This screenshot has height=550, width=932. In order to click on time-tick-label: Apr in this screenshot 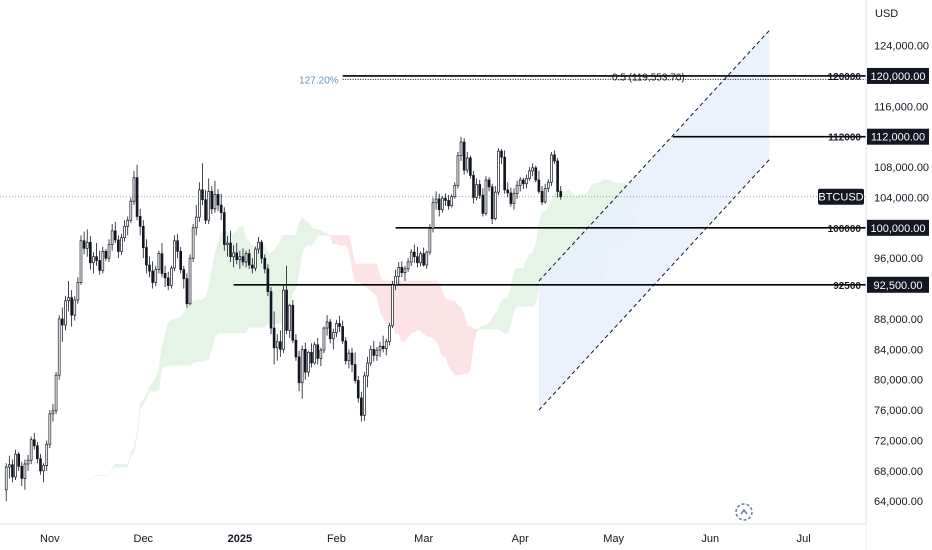, I will do `click(520, 539)`.